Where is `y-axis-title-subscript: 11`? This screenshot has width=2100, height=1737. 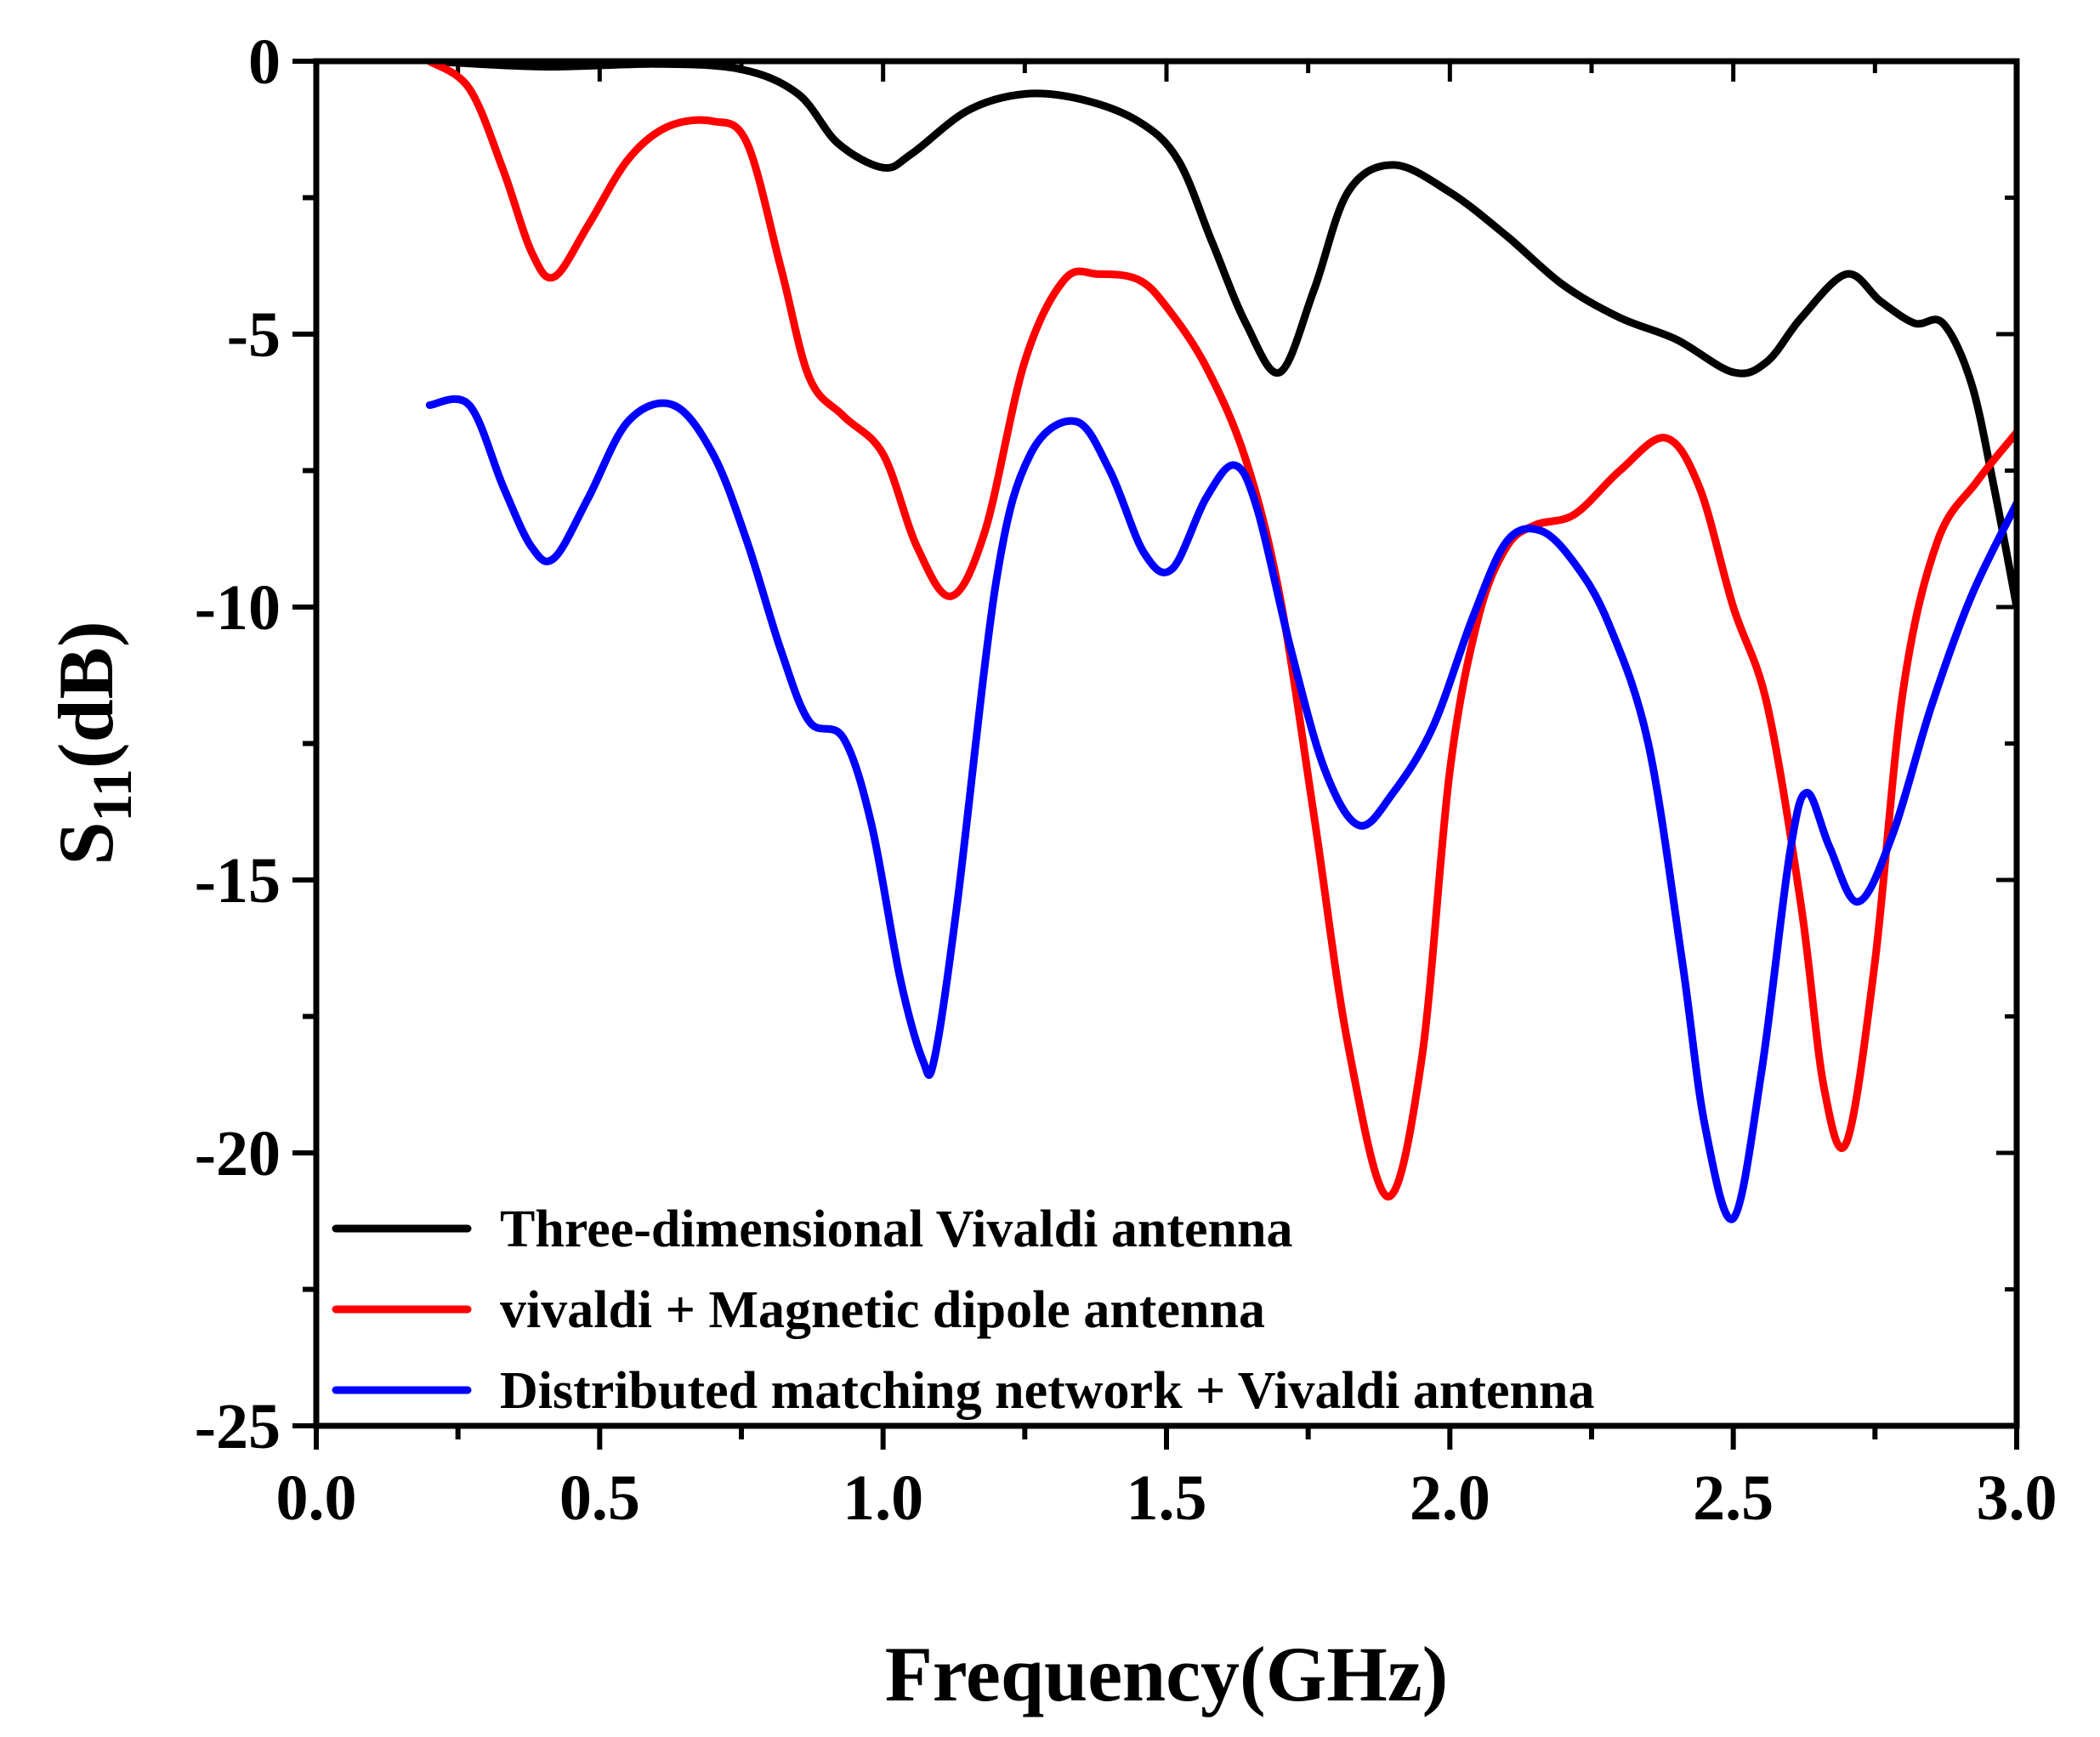
y-axis-title-subscript: 11 is located at coordinates (113, 795).